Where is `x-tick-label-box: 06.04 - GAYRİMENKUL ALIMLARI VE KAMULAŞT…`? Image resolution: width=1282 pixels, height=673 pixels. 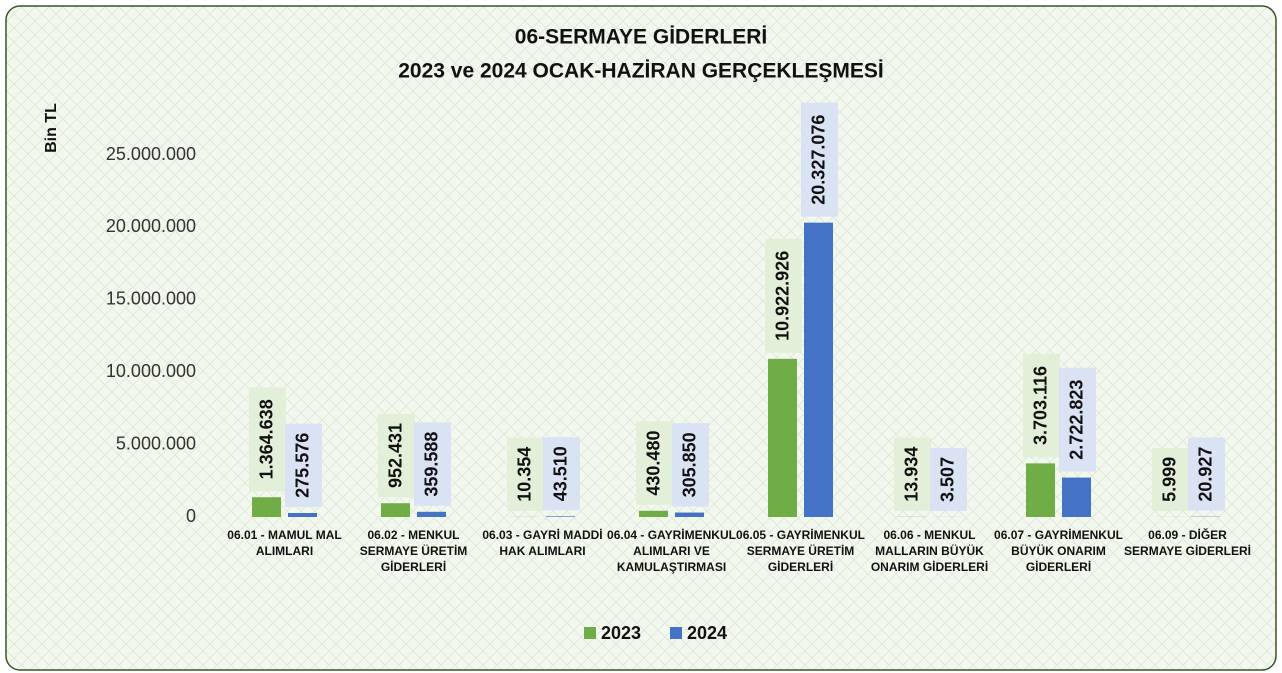 x-tick-label-box: 06.04 - GAYRİMENKUL ALIMLARI VE KAMULAŞT… is located at coordinates (671, 551).